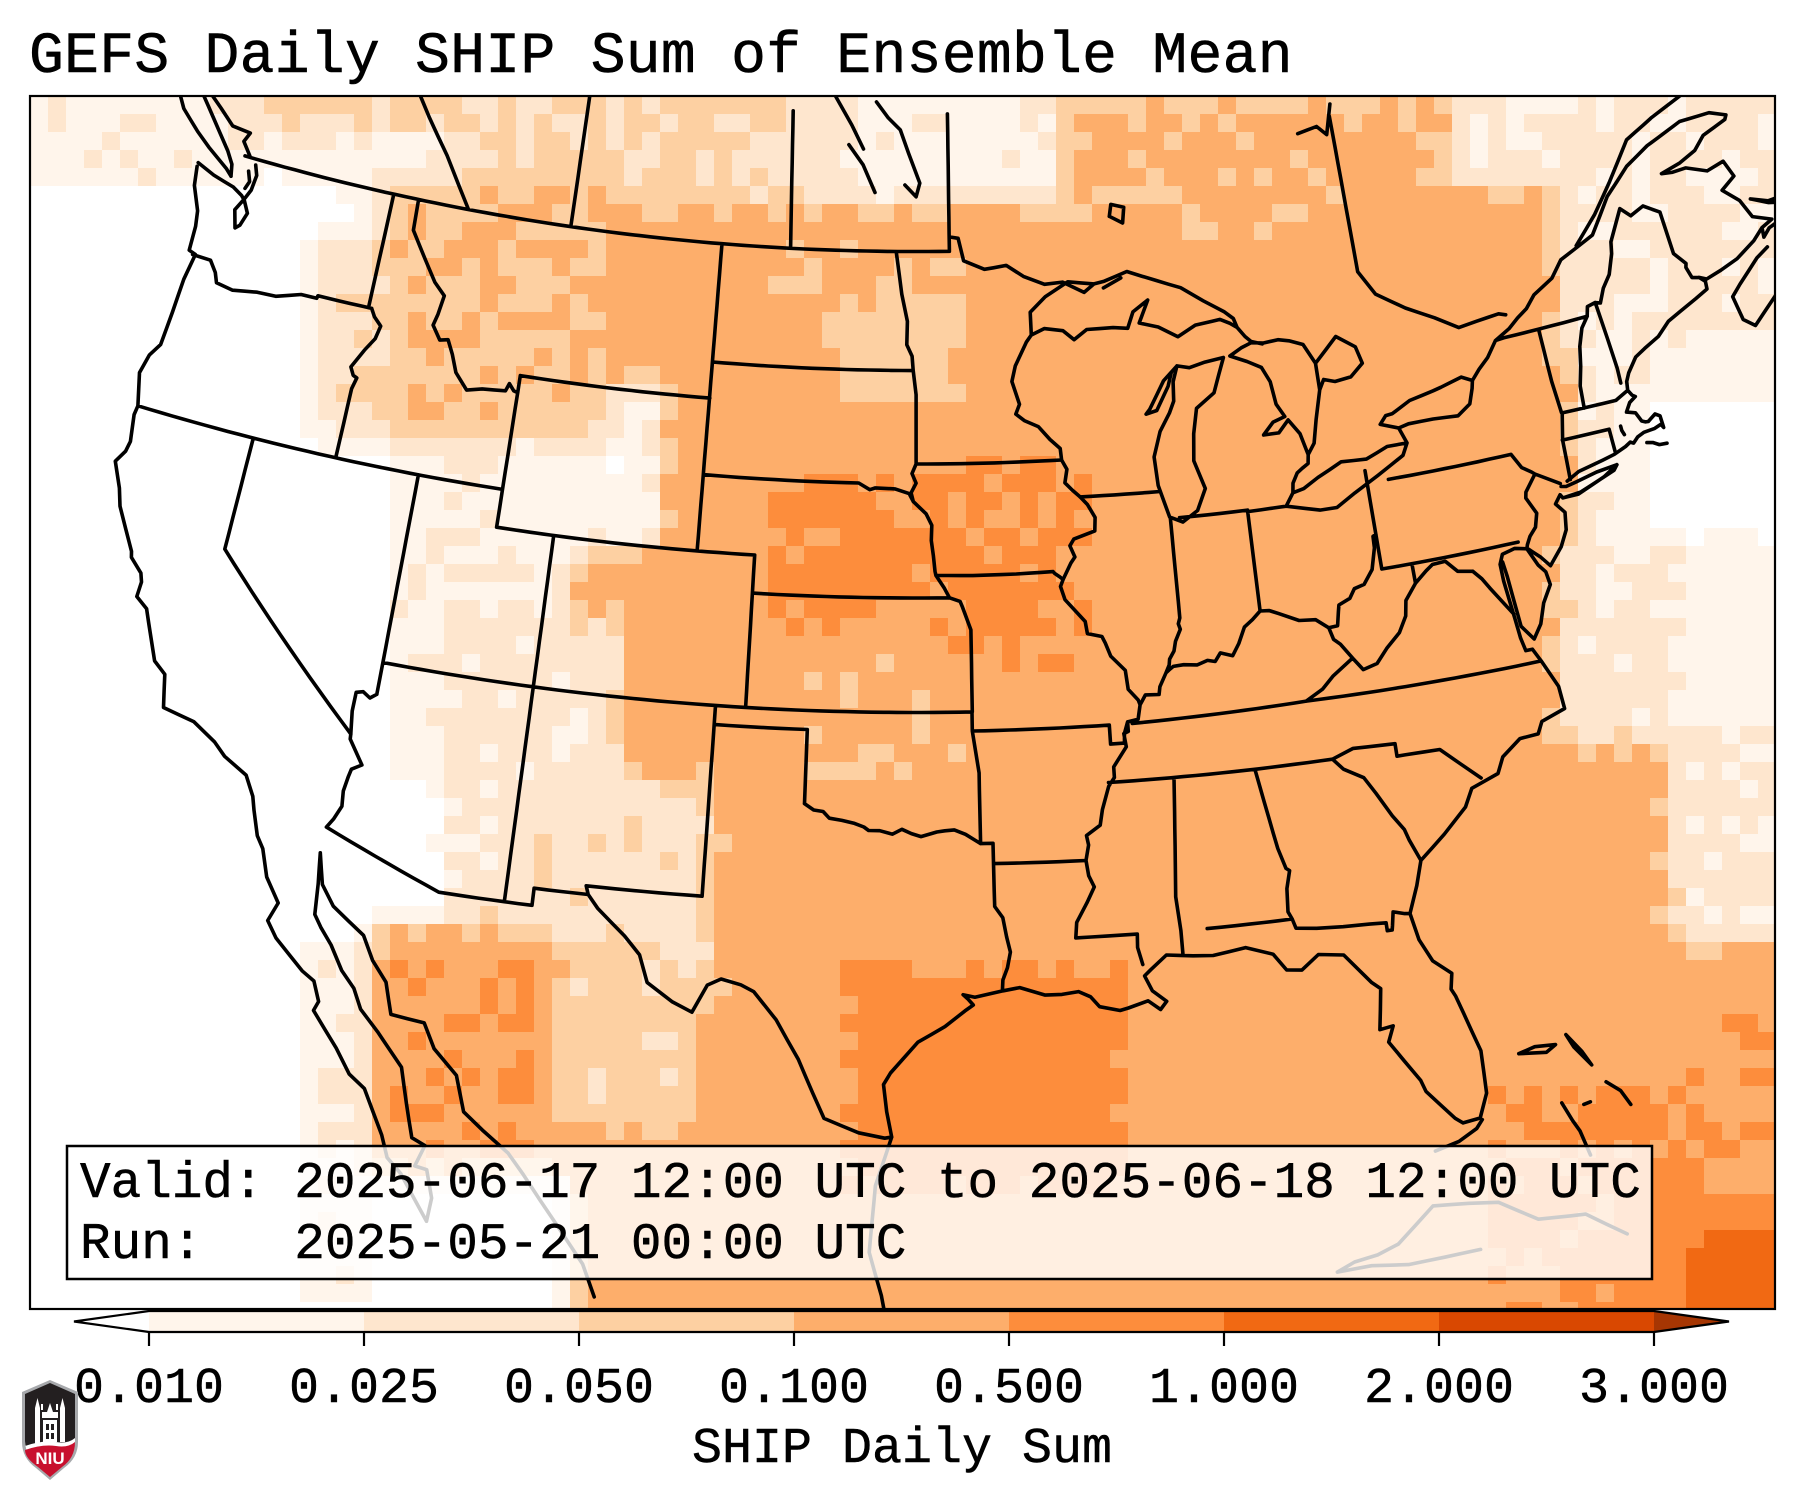 The height and width of the screenshot is (1505, 1803). What do you see at coordinates (1654, 1389) in the screenshot?
I see `svg-text: 3.000` at bounding box center [1654, 1389].